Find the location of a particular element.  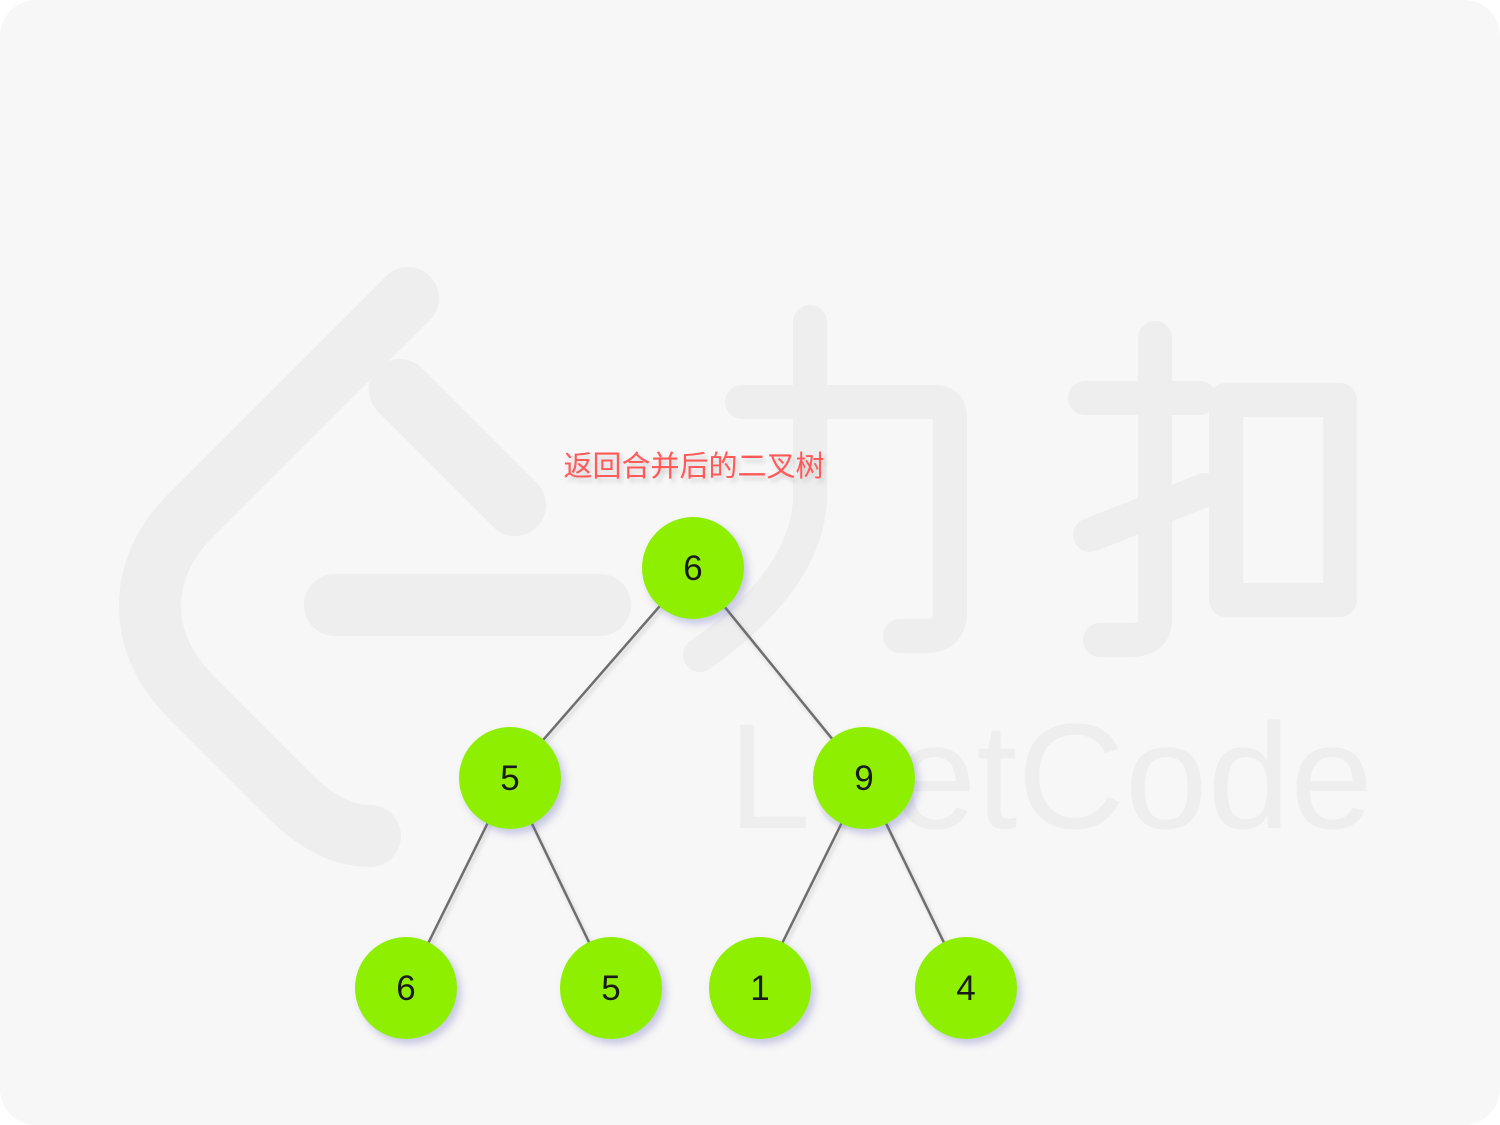

tree-node-value: 4 is located at coordinates (965, 988).